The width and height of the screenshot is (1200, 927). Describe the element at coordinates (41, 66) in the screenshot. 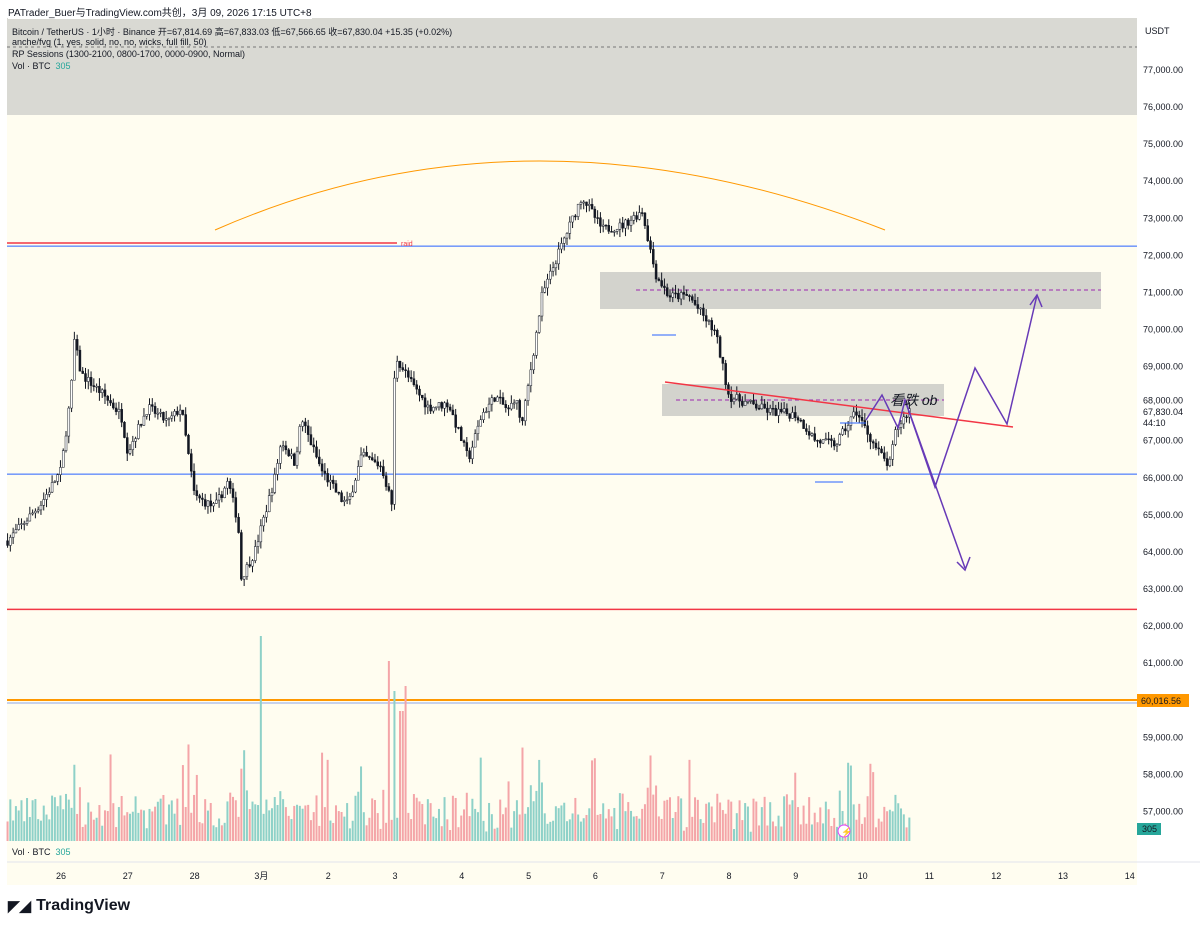

I see `volume-legend: Vol · BTC 305` at that location.